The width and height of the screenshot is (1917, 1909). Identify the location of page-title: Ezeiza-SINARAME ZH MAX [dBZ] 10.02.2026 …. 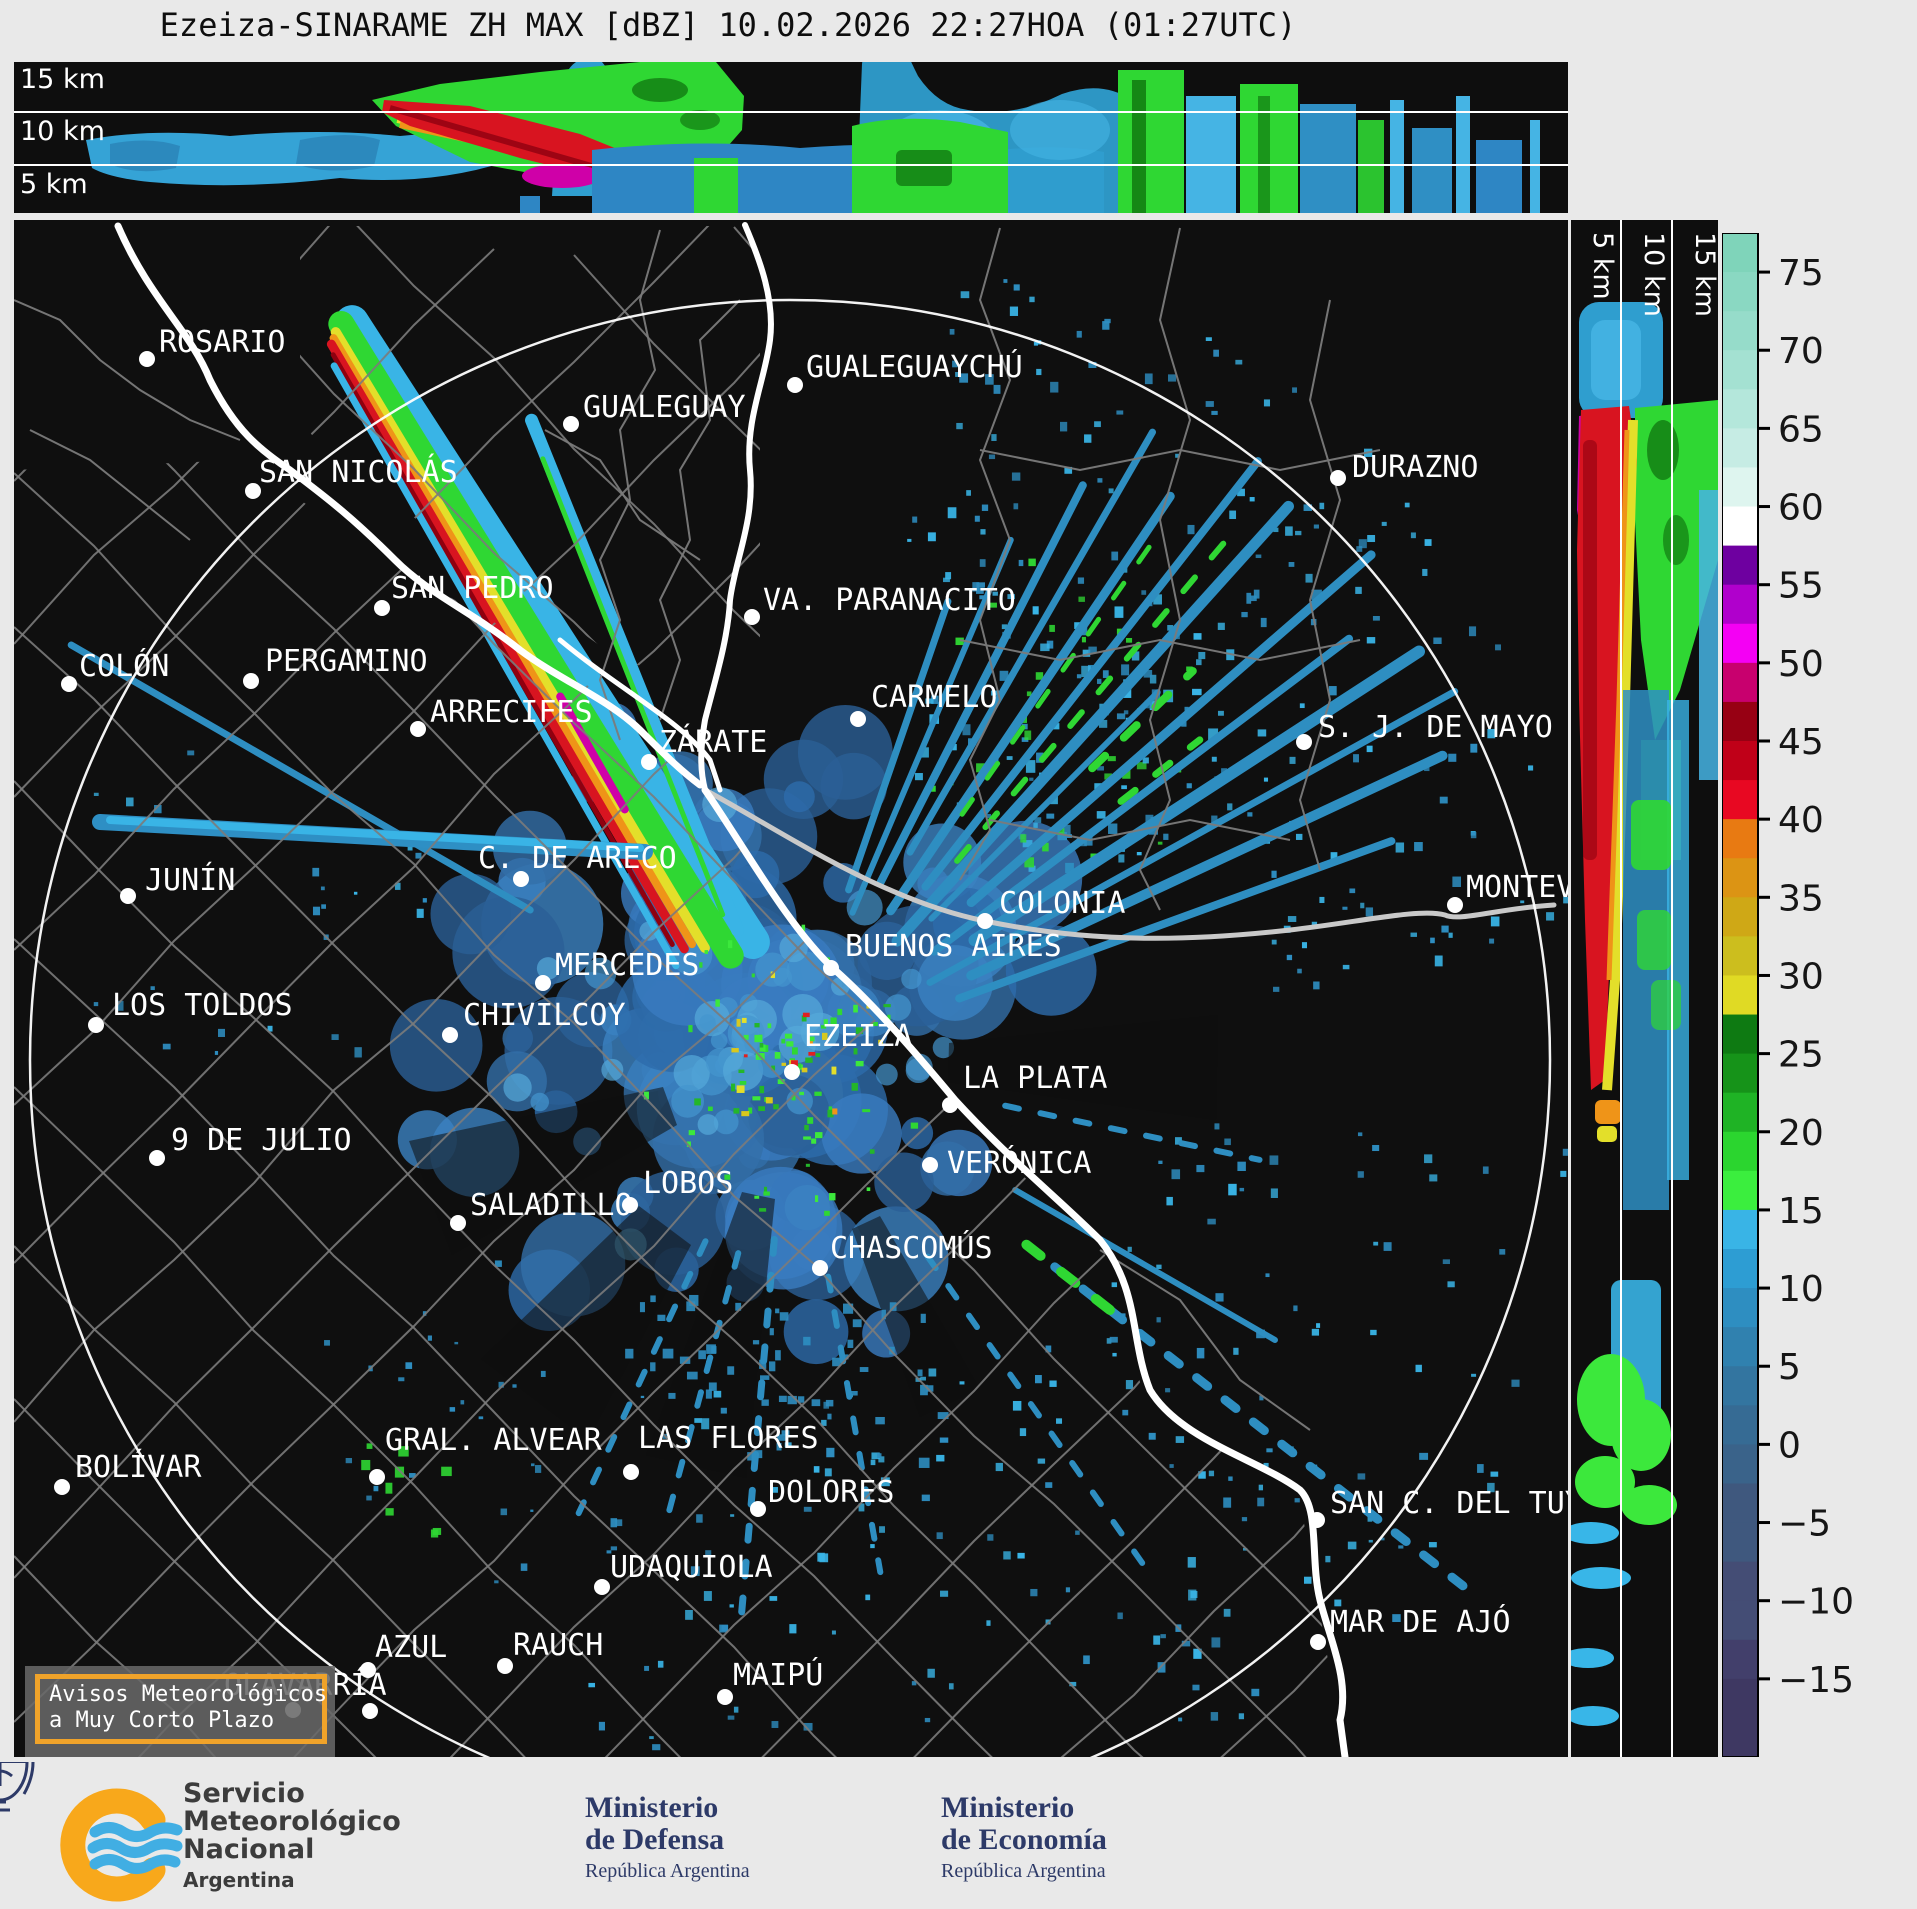
(728, 25).